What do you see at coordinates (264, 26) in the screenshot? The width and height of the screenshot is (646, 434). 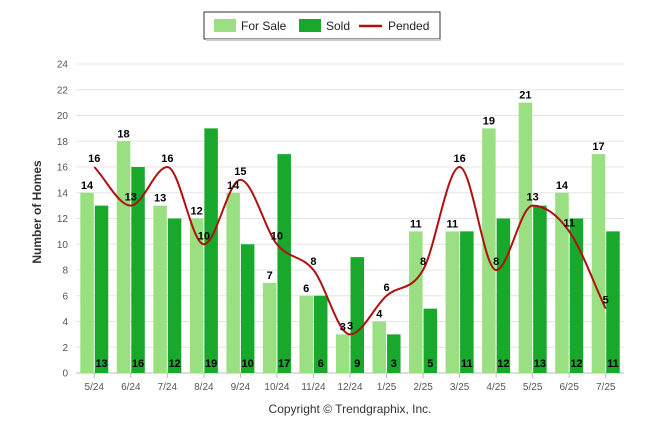 I see `legend-label-for-sale: For Sale` at bounding box center [264, 26].